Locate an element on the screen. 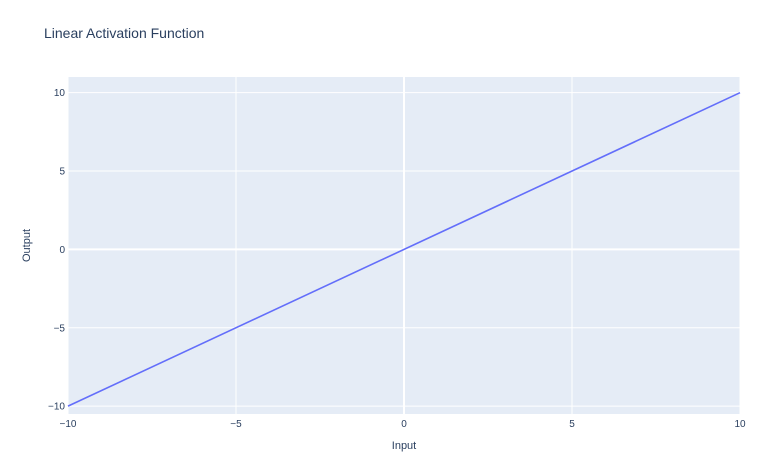  y-tick-label: 10 is located at coordinates (60, 93).